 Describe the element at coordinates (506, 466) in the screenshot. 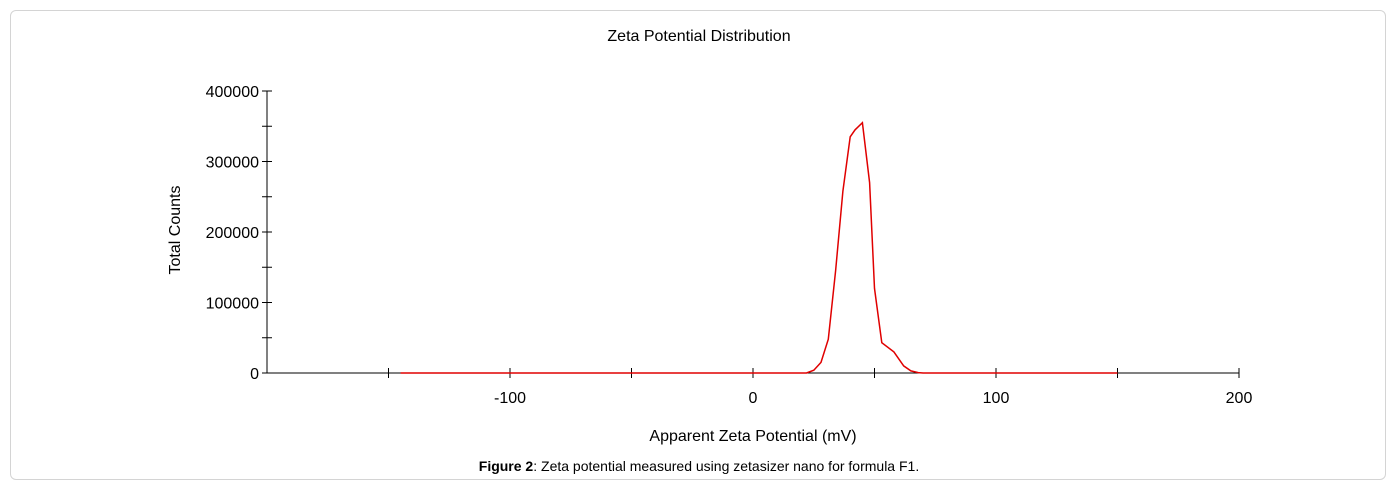

I see `caption-label: Figure 2` at that location.